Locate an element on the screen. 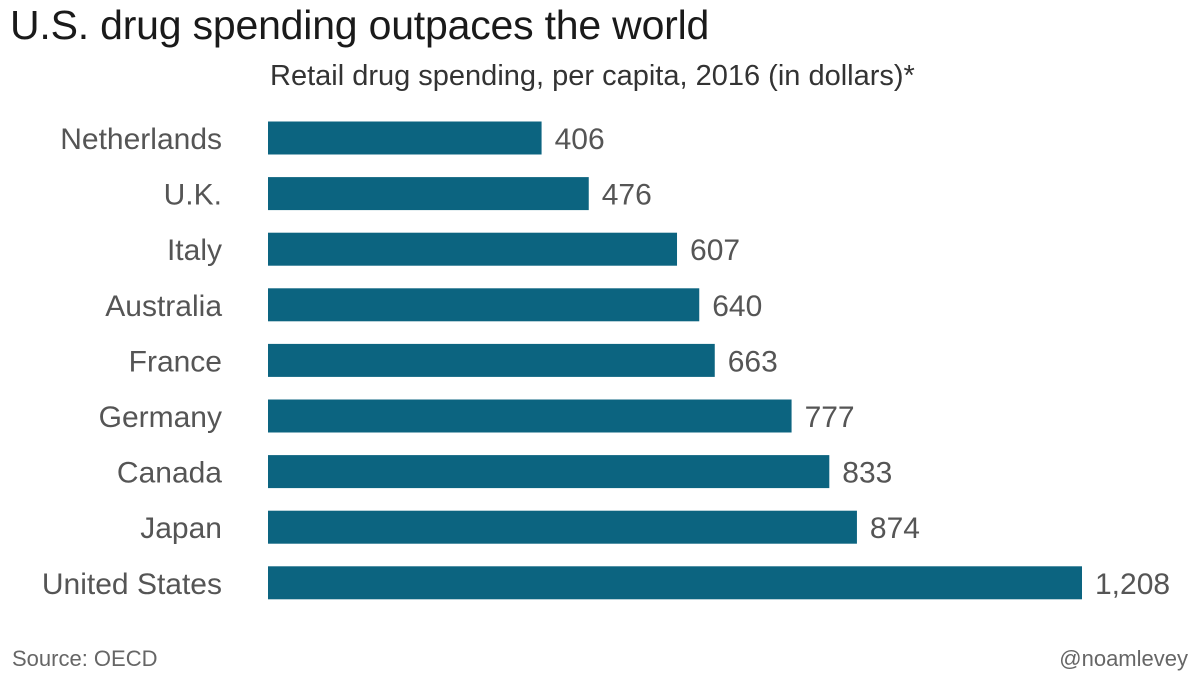  category-label-germany: Germany is located at coordinates (160, 417).